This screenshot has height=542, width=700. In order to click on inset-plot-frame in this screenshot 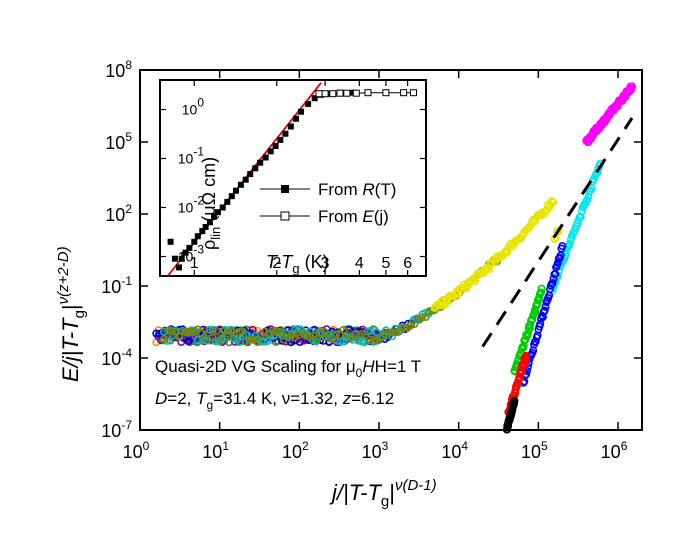, I will do `click(293, 178)`.